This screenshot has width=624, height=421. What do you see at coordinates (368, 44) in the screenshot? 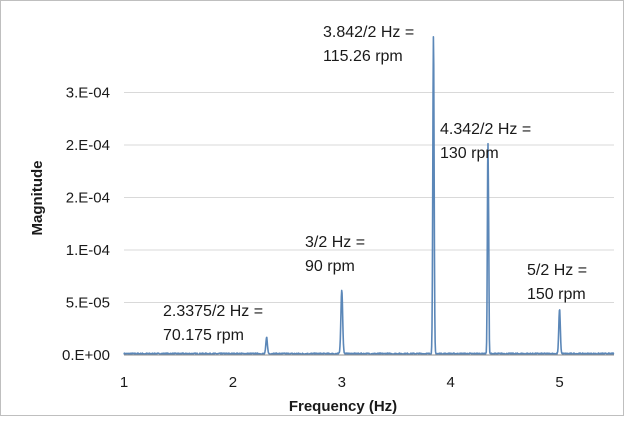
I see `peak-annotation: 3.842/2 Hz = 115.26 rpm` at bounding box center [368, 44].